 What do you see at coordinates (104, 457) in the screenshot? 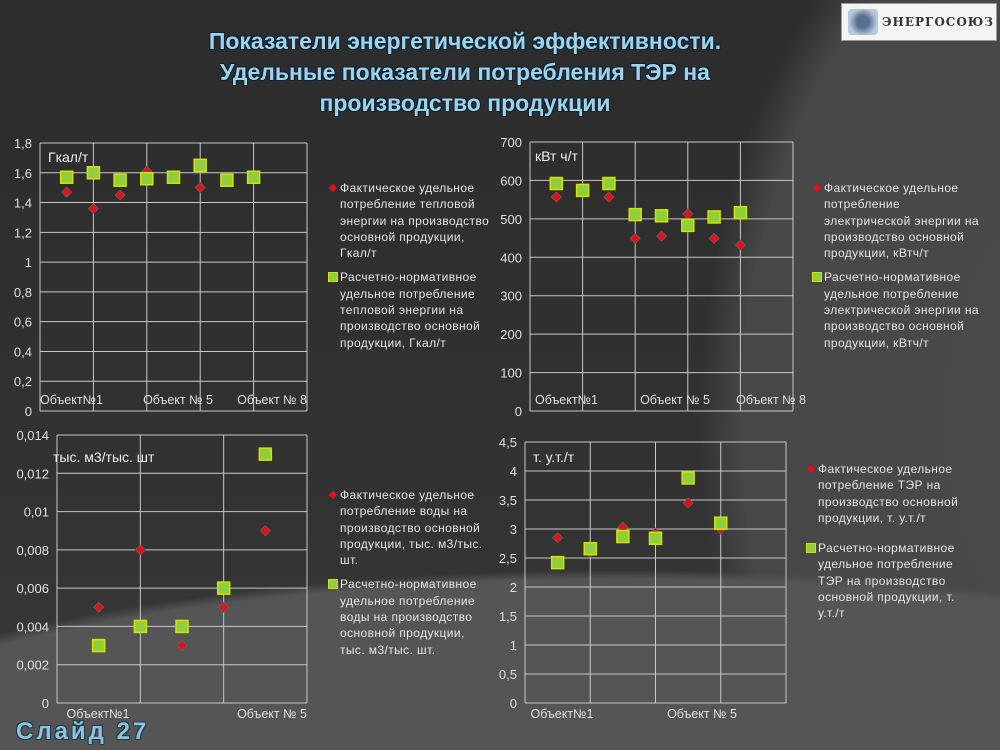
I see `unit-label: тыс. м3/тыс. шт` at bounding box center [104, 457].